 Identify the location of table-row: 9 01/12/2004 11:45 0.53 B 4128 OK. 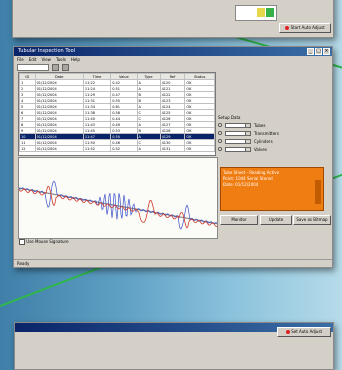
(117, 130).